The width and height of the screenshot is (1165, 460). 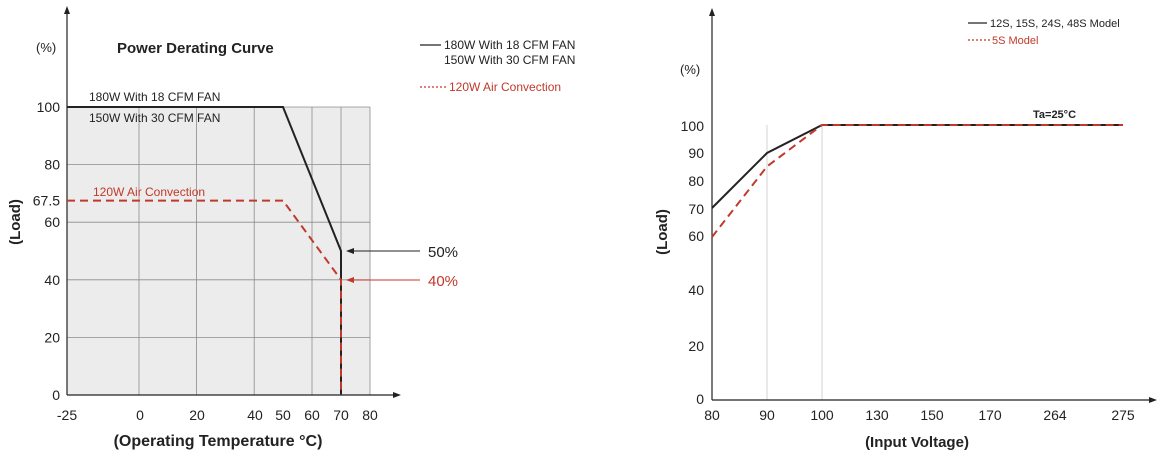 What do you see at coordinates (255, 415) in the screenshot?
I see `x-tick-label: 40` at bounding box center [255, 415].